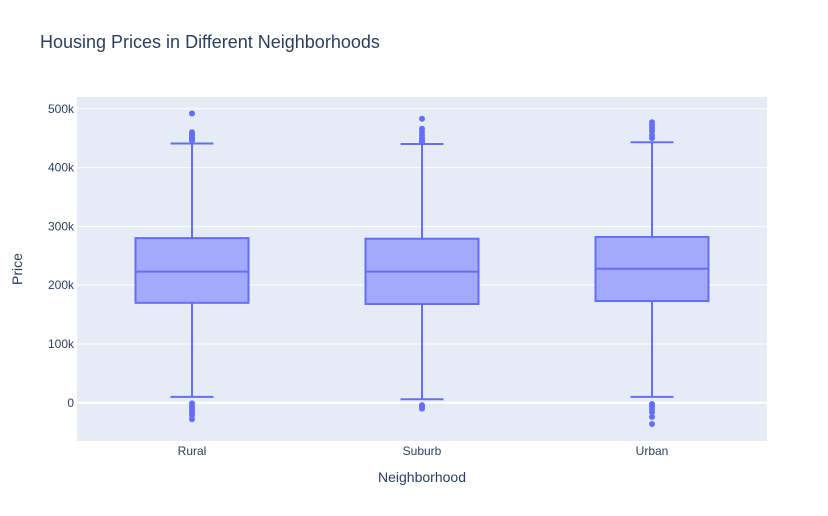 Image resolution: width=828 pixels, height=516 pixels. Describe the element at coordinates (61, 344) in the screenshot. I see `y-tick-label: 100k` at that location.